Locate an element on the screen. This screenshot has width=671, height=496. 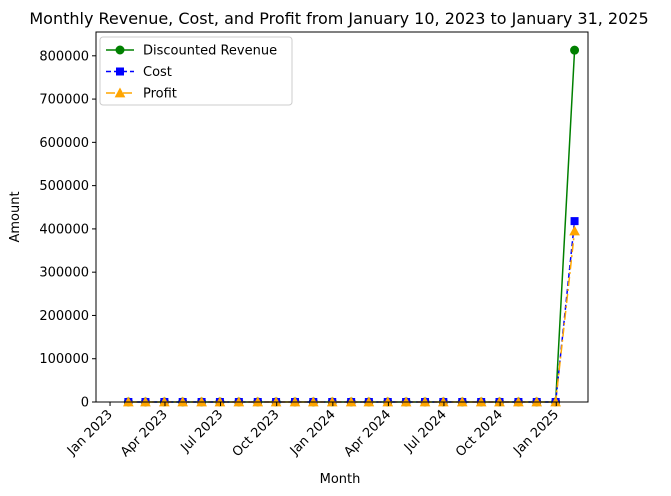
x-tick-label: Jan 2025 is located at coordinates (536, 433).